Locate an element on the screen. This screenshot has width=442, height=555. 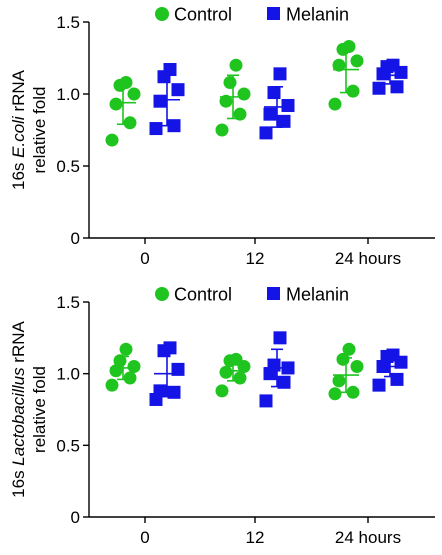
y-axis-title: 16s Lactobacillus rRNA is located at coordinates (18, 408).